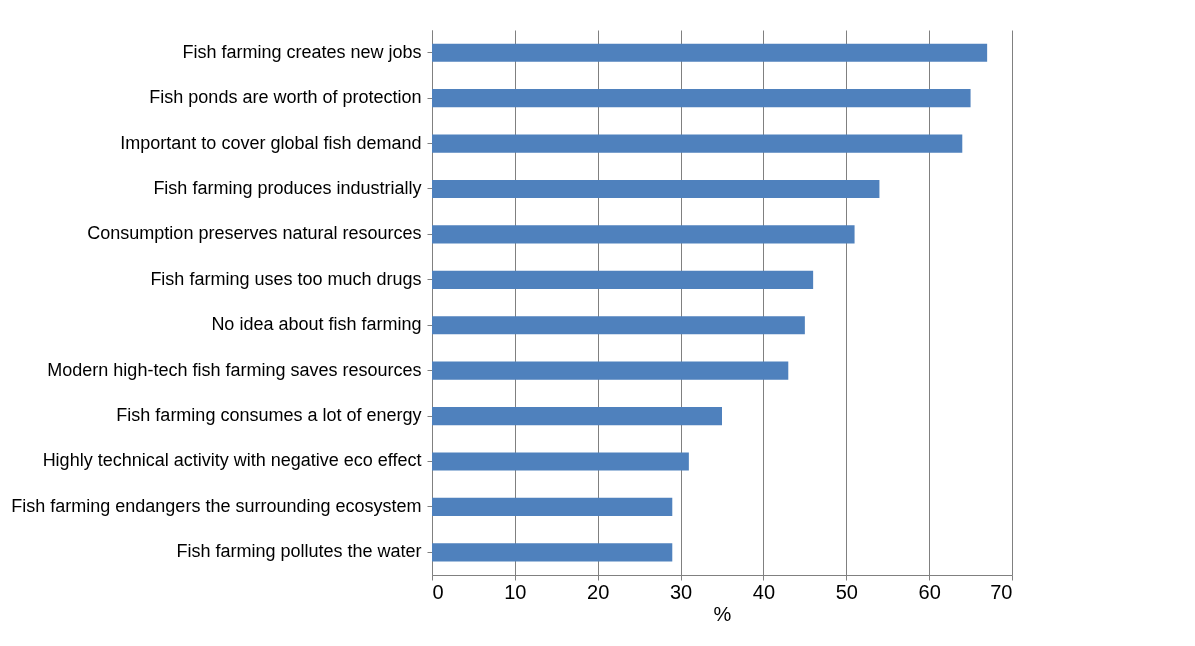 The width and height of the screenshot is (1195, 646). I want to click on y-tick-label: Fish farming pollutes the water, so click(299, 551).